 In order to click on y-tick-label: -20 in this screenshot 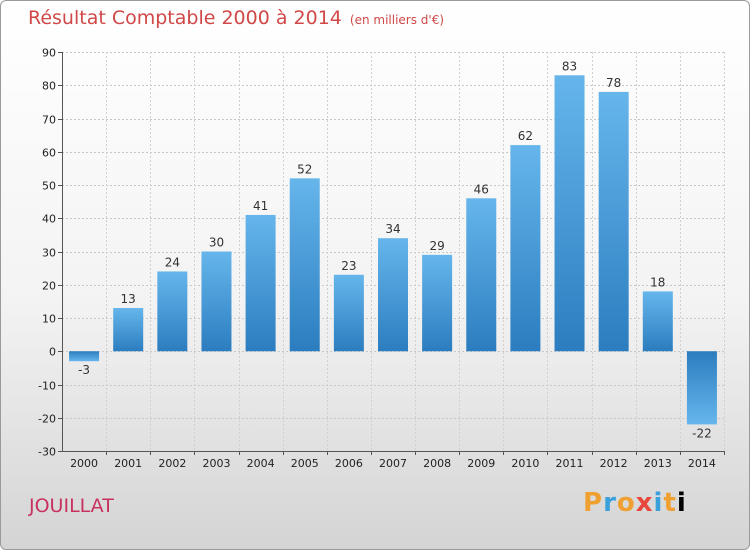, I will do `click(47, 419)`.